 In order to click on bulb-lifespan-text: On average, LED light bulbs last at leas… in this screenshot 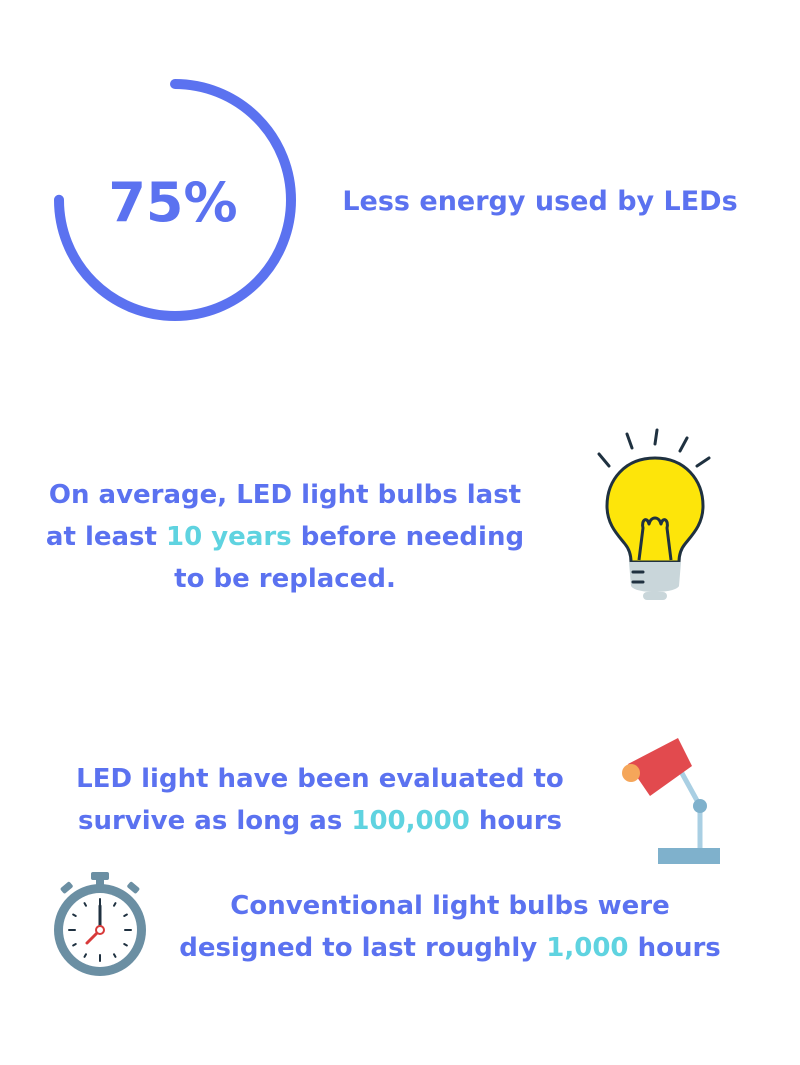, I will do `click(285, 537)`.